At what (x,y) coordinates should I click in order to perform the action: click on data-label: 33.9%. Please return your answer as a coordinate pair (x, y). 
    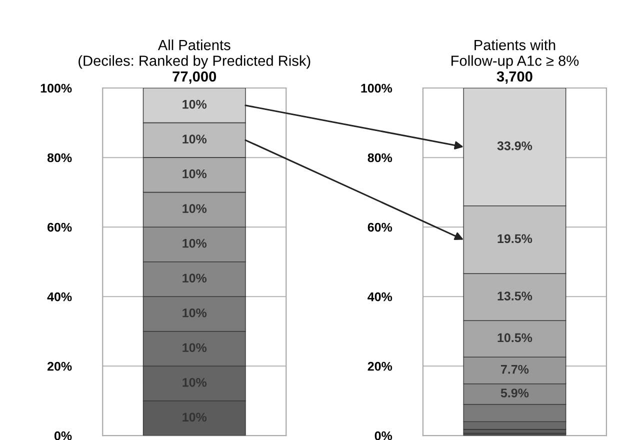
    Looking at the image, I should click on (514, 145).